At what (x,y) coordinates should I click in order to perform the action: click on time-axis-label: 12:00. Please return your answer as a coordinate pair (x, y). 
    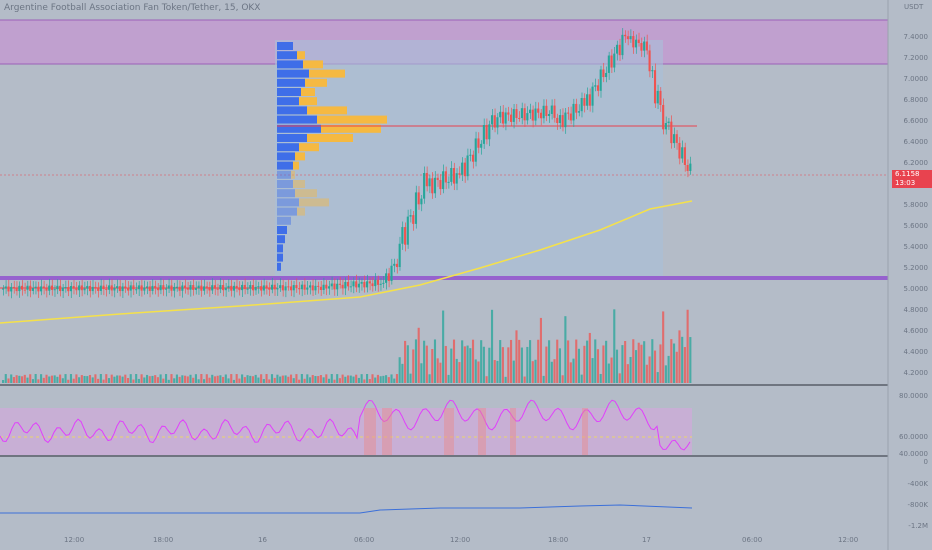
    Looking at the image, I should click on (74, 540).